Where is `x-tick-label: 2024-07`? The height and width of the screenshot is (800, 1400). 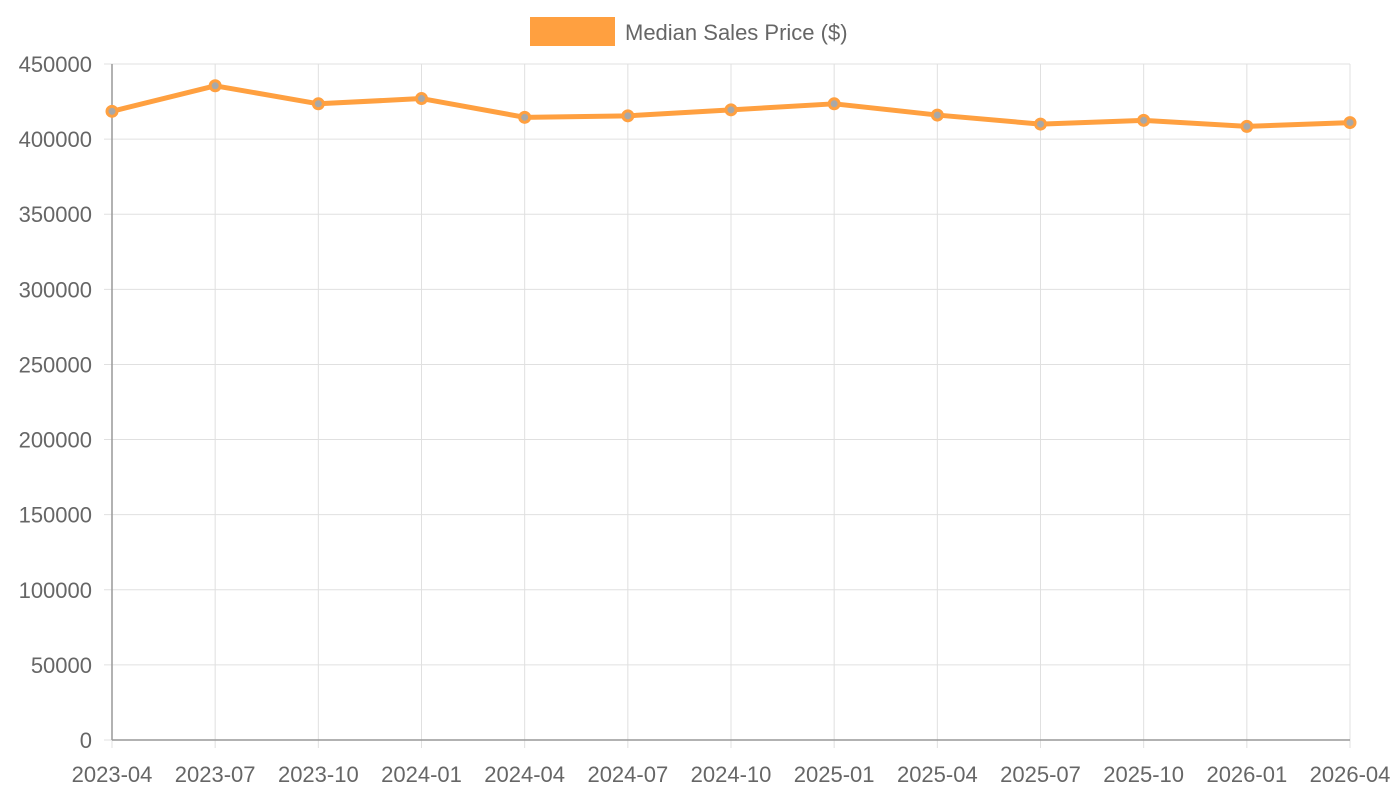
x-tick-label: 2024-07 is located at coordinates (627, 774).